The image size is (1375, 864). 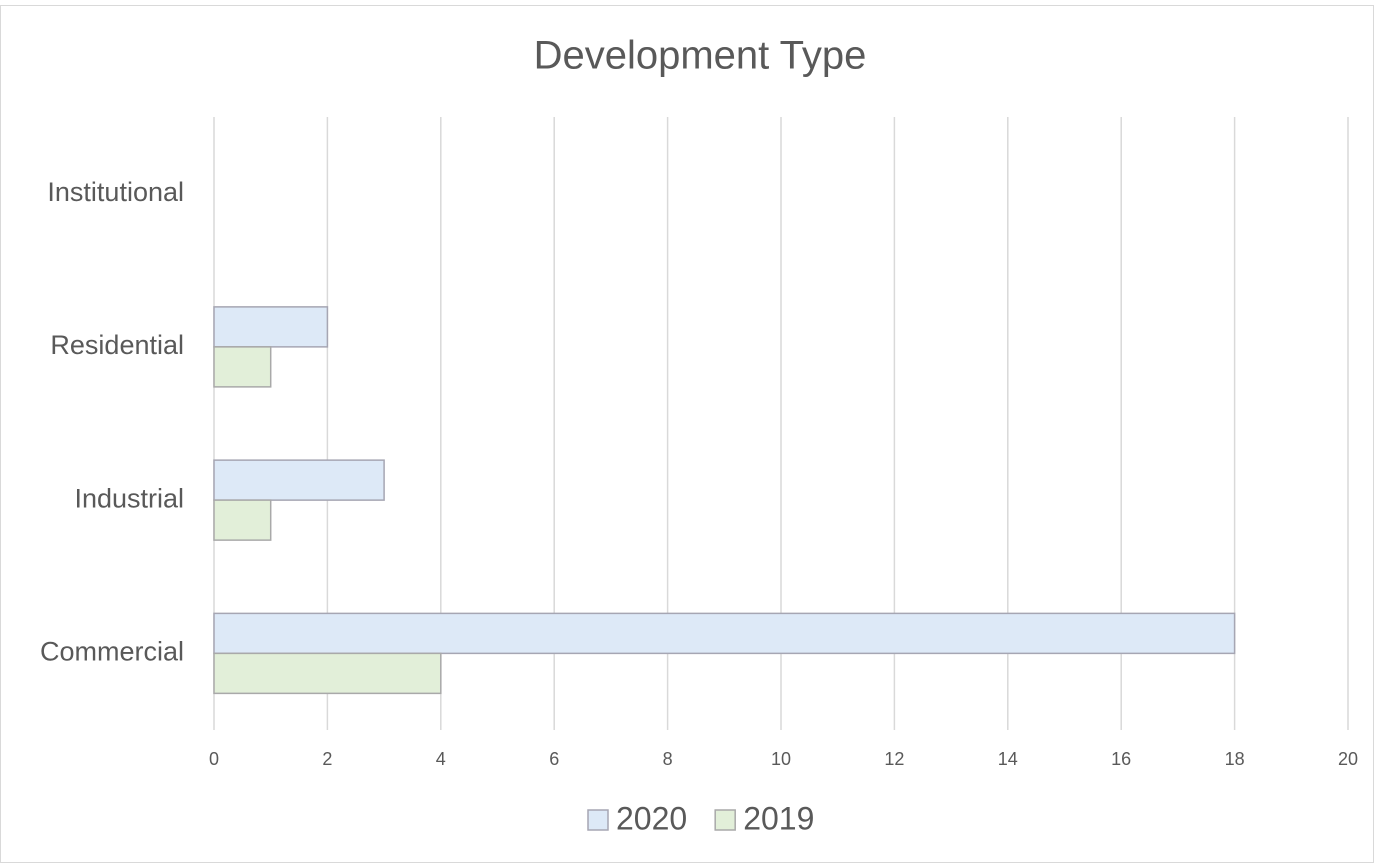 I want to click on x-tick-label: 2, so click(x=327, y=759).